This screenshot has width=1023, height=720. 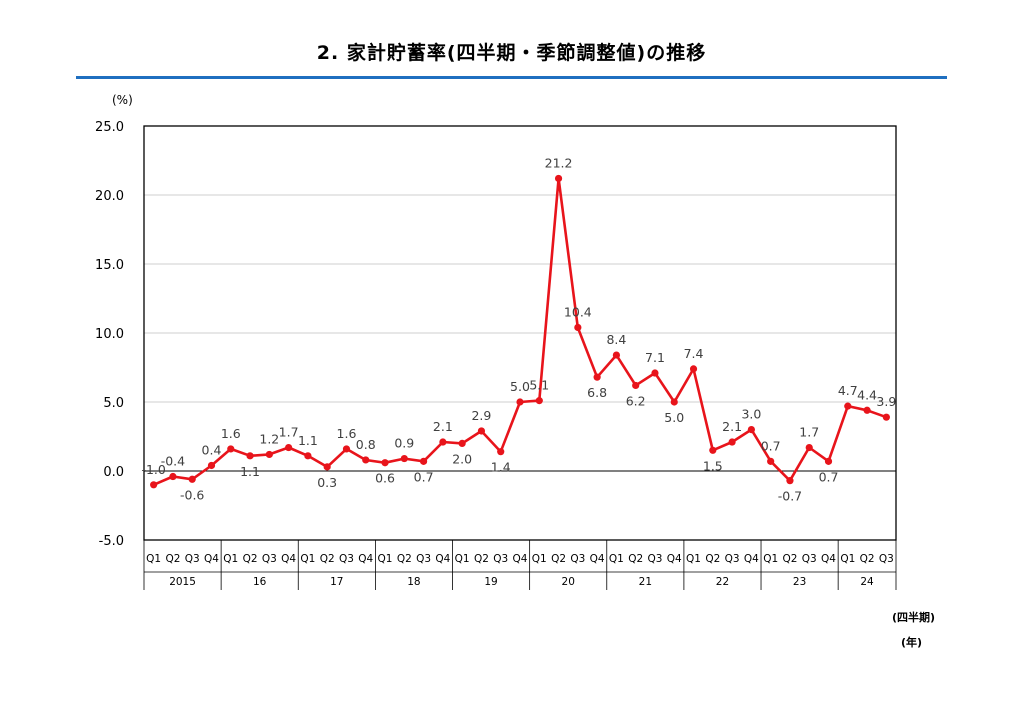 What do you see at coordinates (539, 385) in the screenshot?
I see `data-label: 5.1` at bounding box center [539, 385].